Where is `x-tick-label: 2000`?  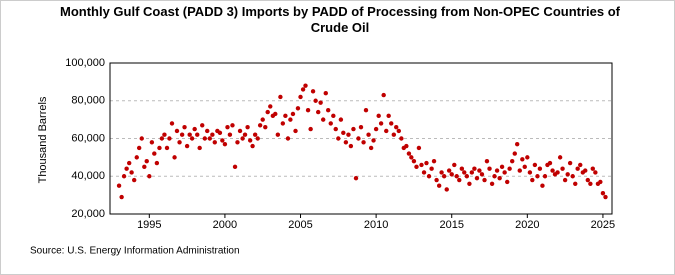 x-tick-label: 2000 is located at coordinates (225, 225).